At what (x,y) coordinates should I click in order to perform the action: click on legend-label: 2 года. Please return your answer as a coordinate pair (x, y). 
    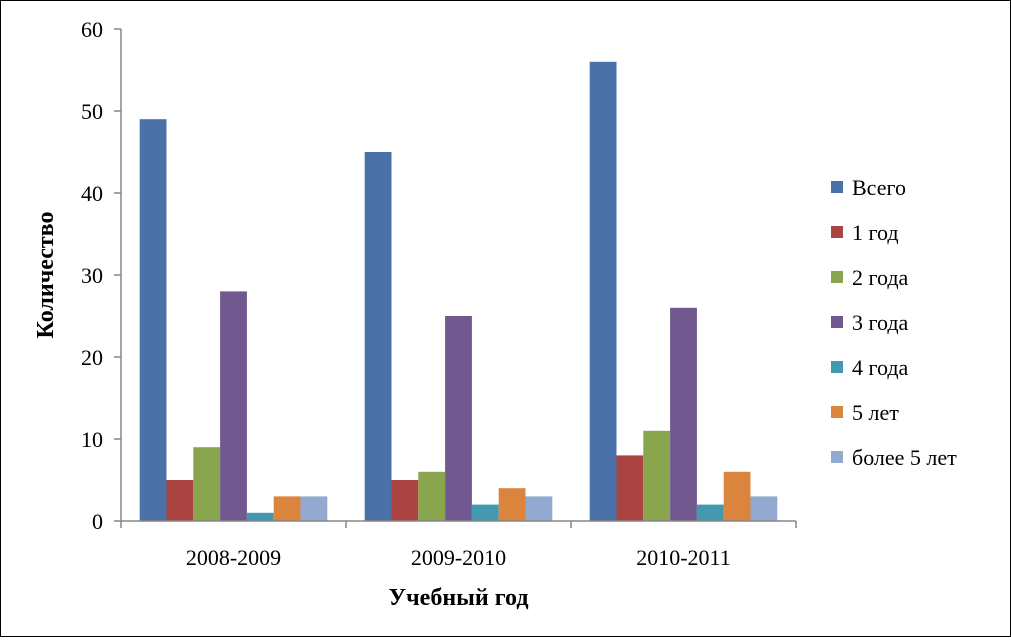
    Looking at the image, I should click on (880, 277).